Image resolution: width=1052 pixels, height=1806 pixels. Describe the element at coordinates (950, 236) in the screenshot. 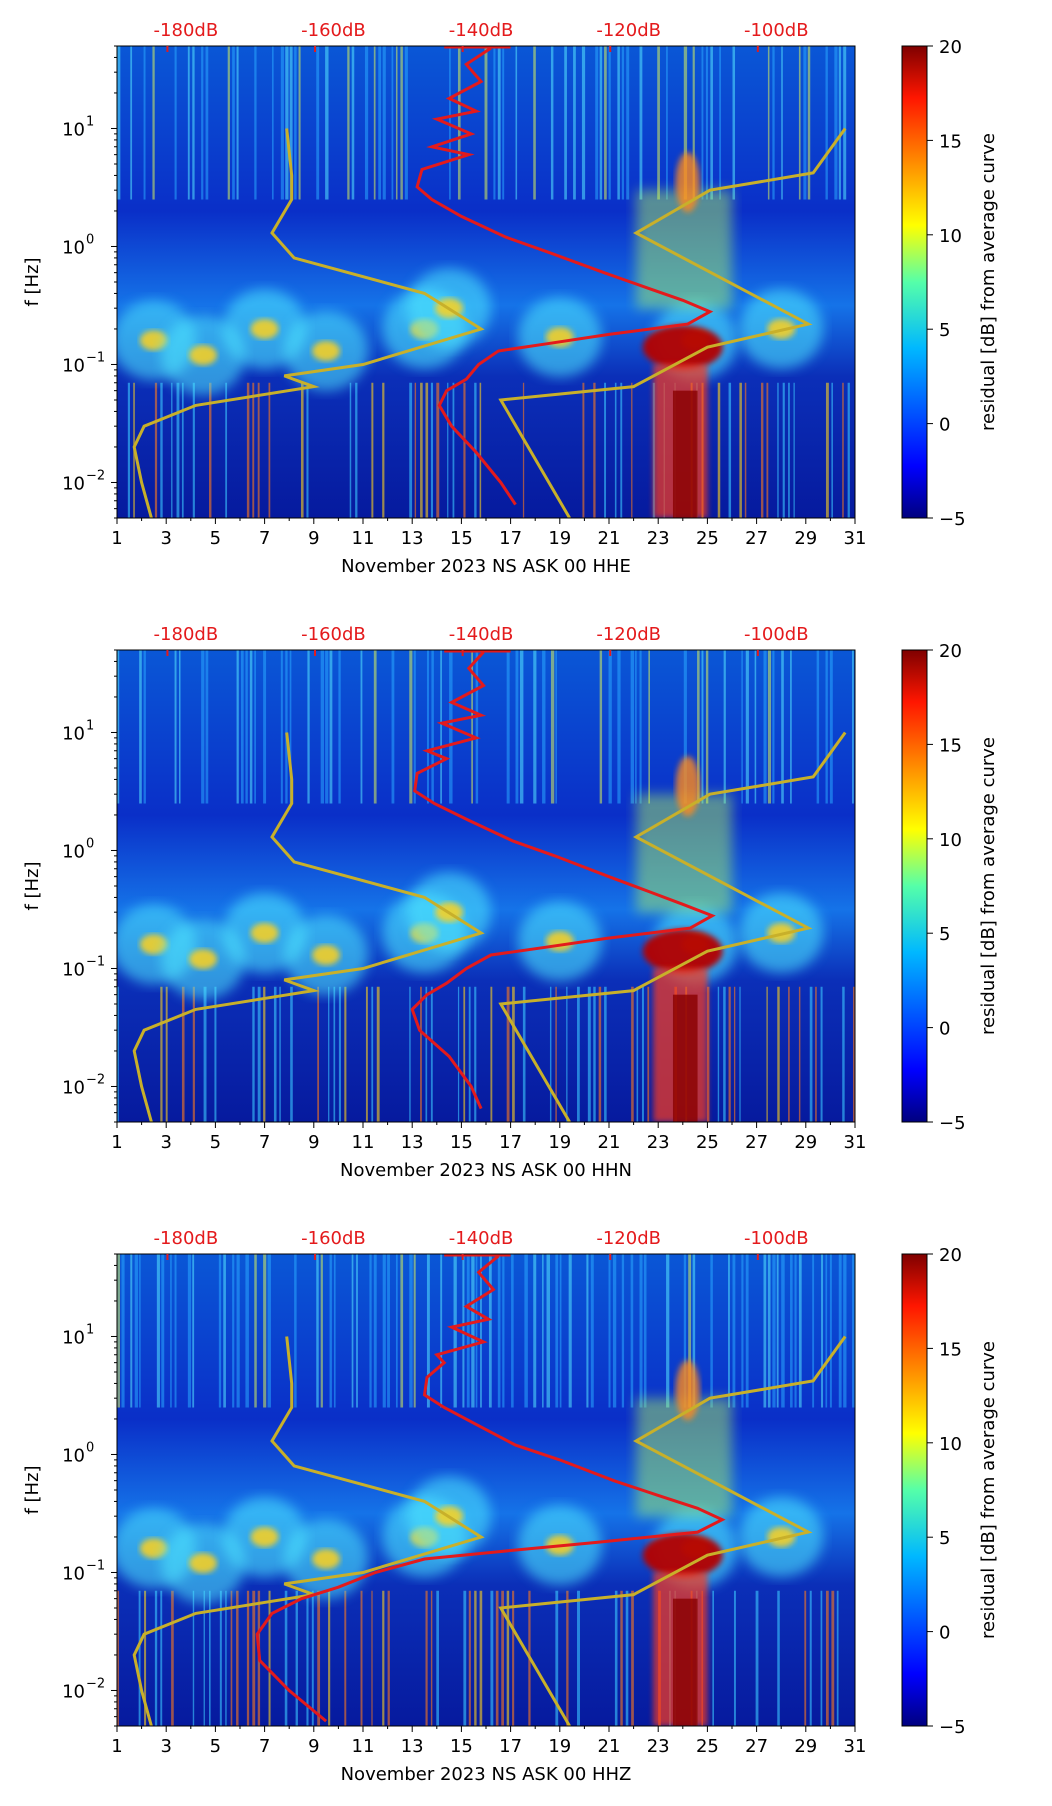

I see `colorbar-tick-label: 10` at that location.